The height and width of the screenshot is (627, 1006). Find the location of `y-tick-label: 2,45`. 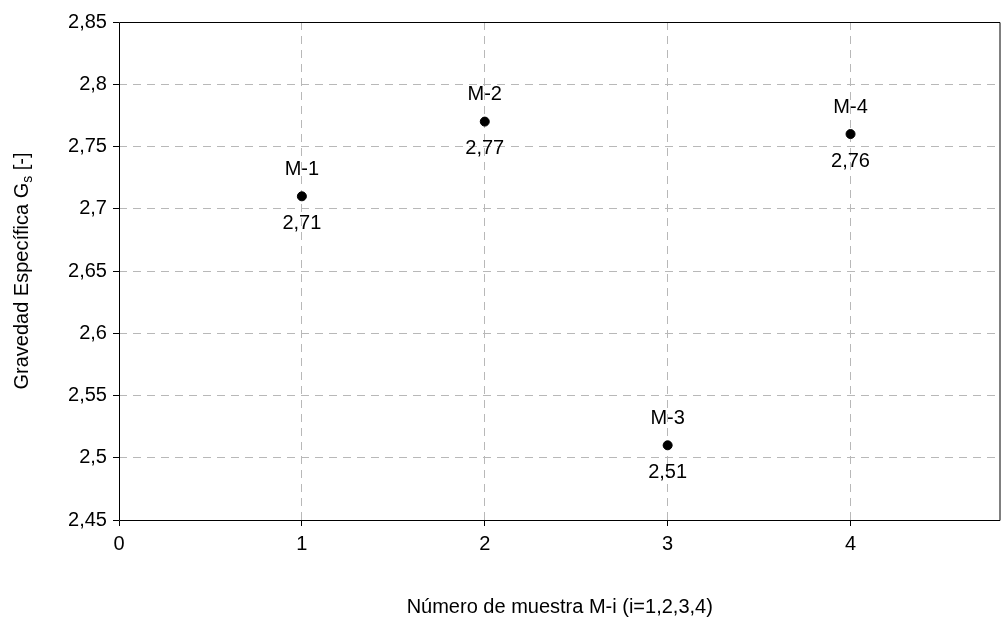

y-tick-label: 2,45 is located at coordinates (87, 518).